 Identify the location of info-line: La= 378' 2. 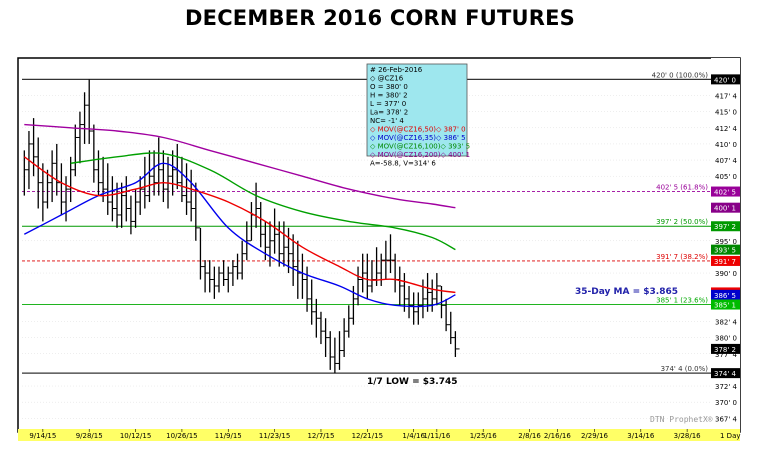
(389, 113).